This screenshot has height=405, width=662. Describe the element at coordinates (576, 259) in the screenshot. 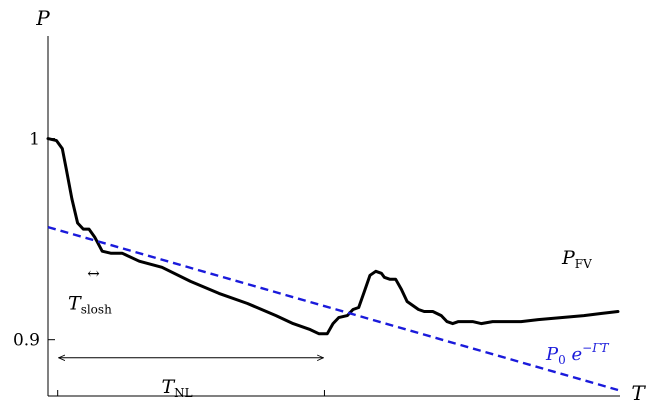

I see `series-label-pfv: PFV` at that location.